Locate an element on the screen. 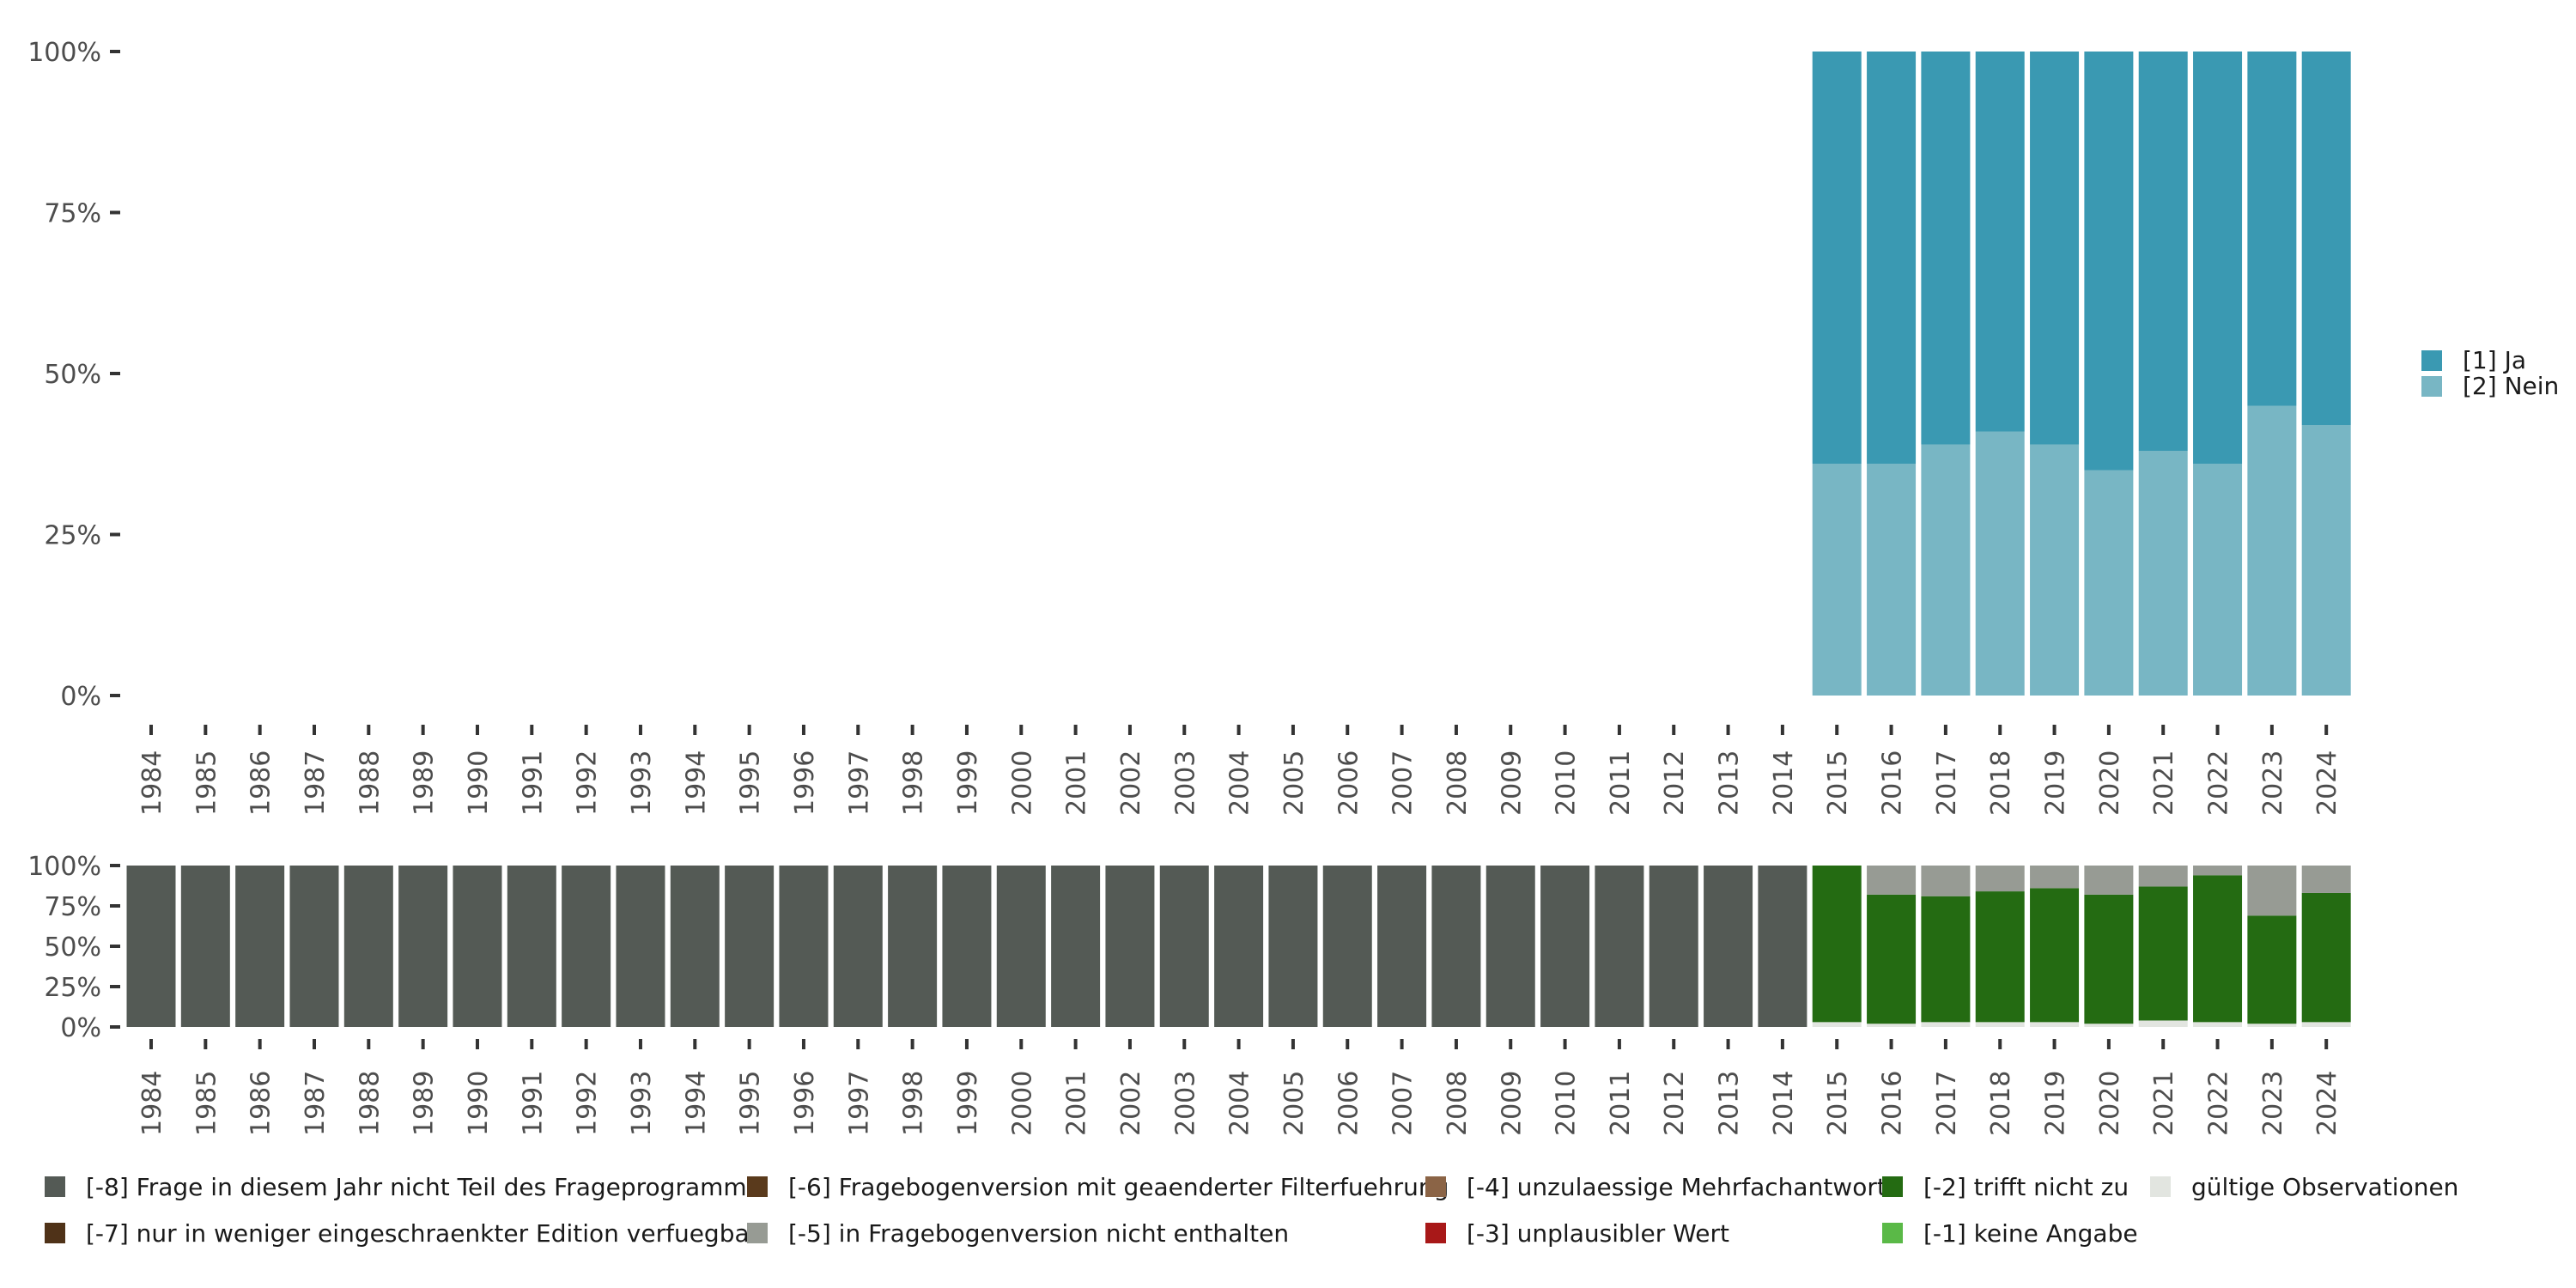  bottom-x-tick-label: 2005 is located at coordinates (1294, 1103).